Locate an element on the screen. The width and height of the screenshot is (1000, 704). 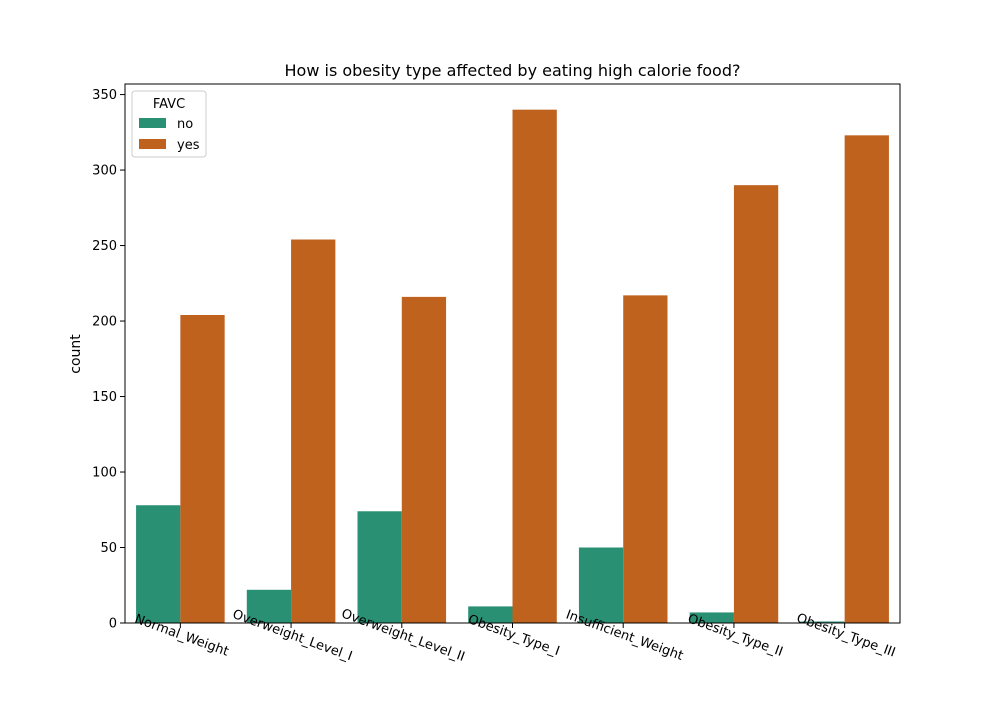
y-tick-label: 200 is located at coordinates (104, 322).